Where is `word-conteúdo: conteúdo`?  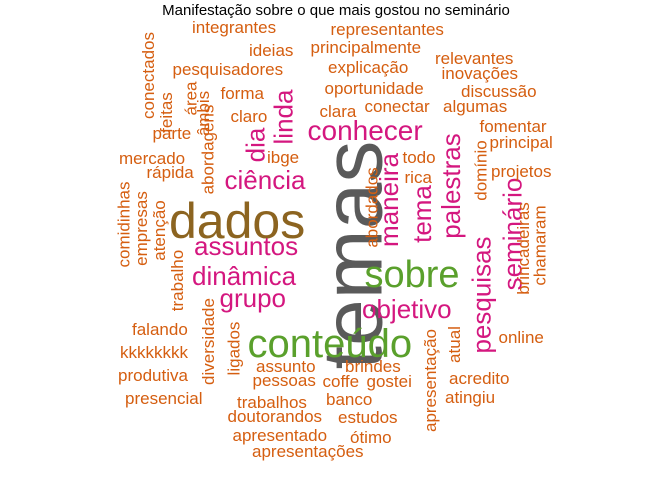
word-conteúdo: conteúdo is located at coordinates (330, 344).